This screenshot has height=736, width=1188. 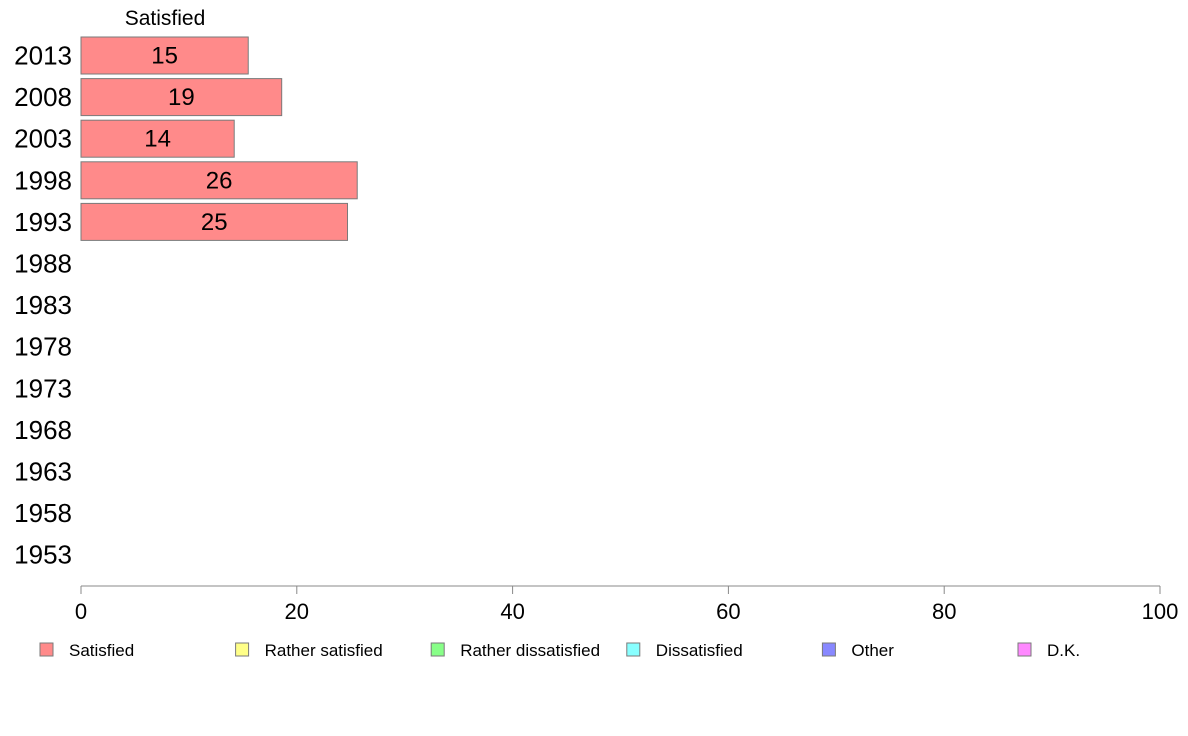 I want to click on legend-label: Rather satisfied, so click(x=324, y=650).